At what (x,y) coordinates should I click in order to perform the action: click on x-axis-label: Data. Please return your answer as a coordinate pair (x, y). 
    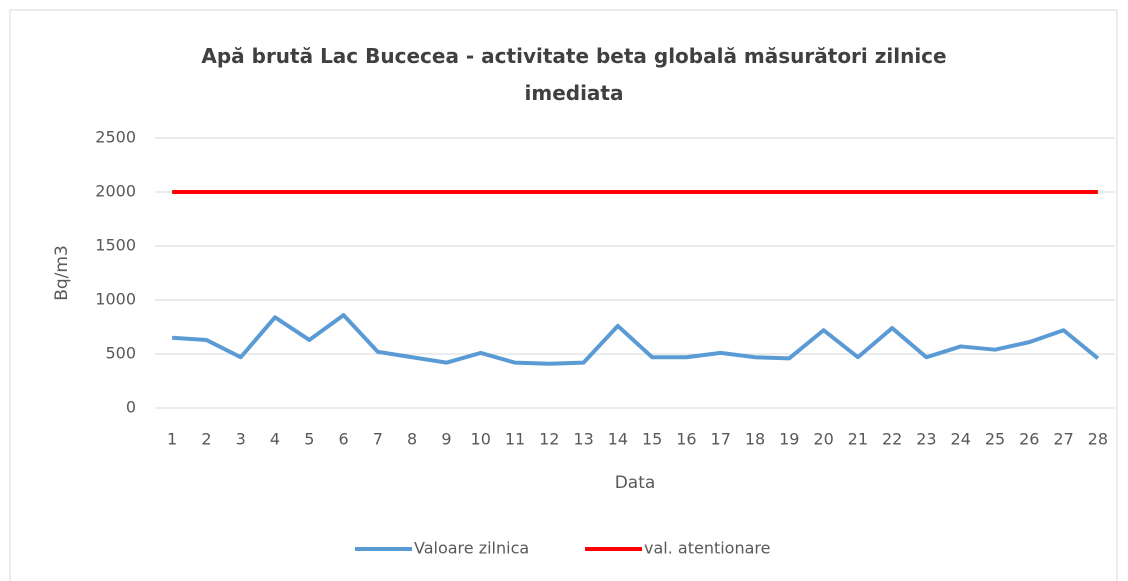
    Looking at the image, I should click on (635, 483).